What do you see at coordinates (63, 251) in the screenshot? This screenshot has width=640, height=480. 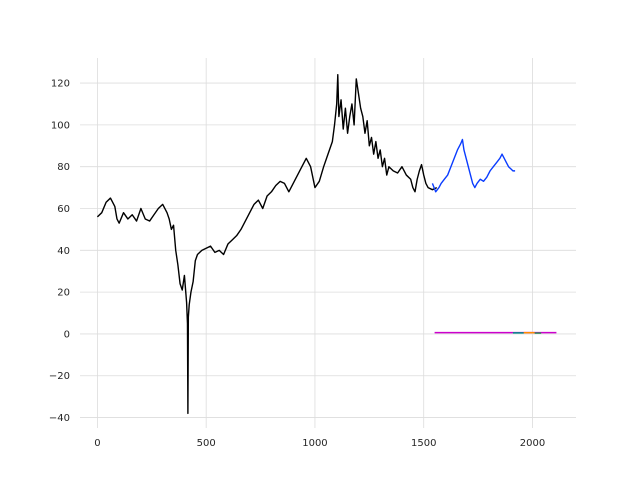 I see `y-tick-label: 40` at bounding box center [63, 251].